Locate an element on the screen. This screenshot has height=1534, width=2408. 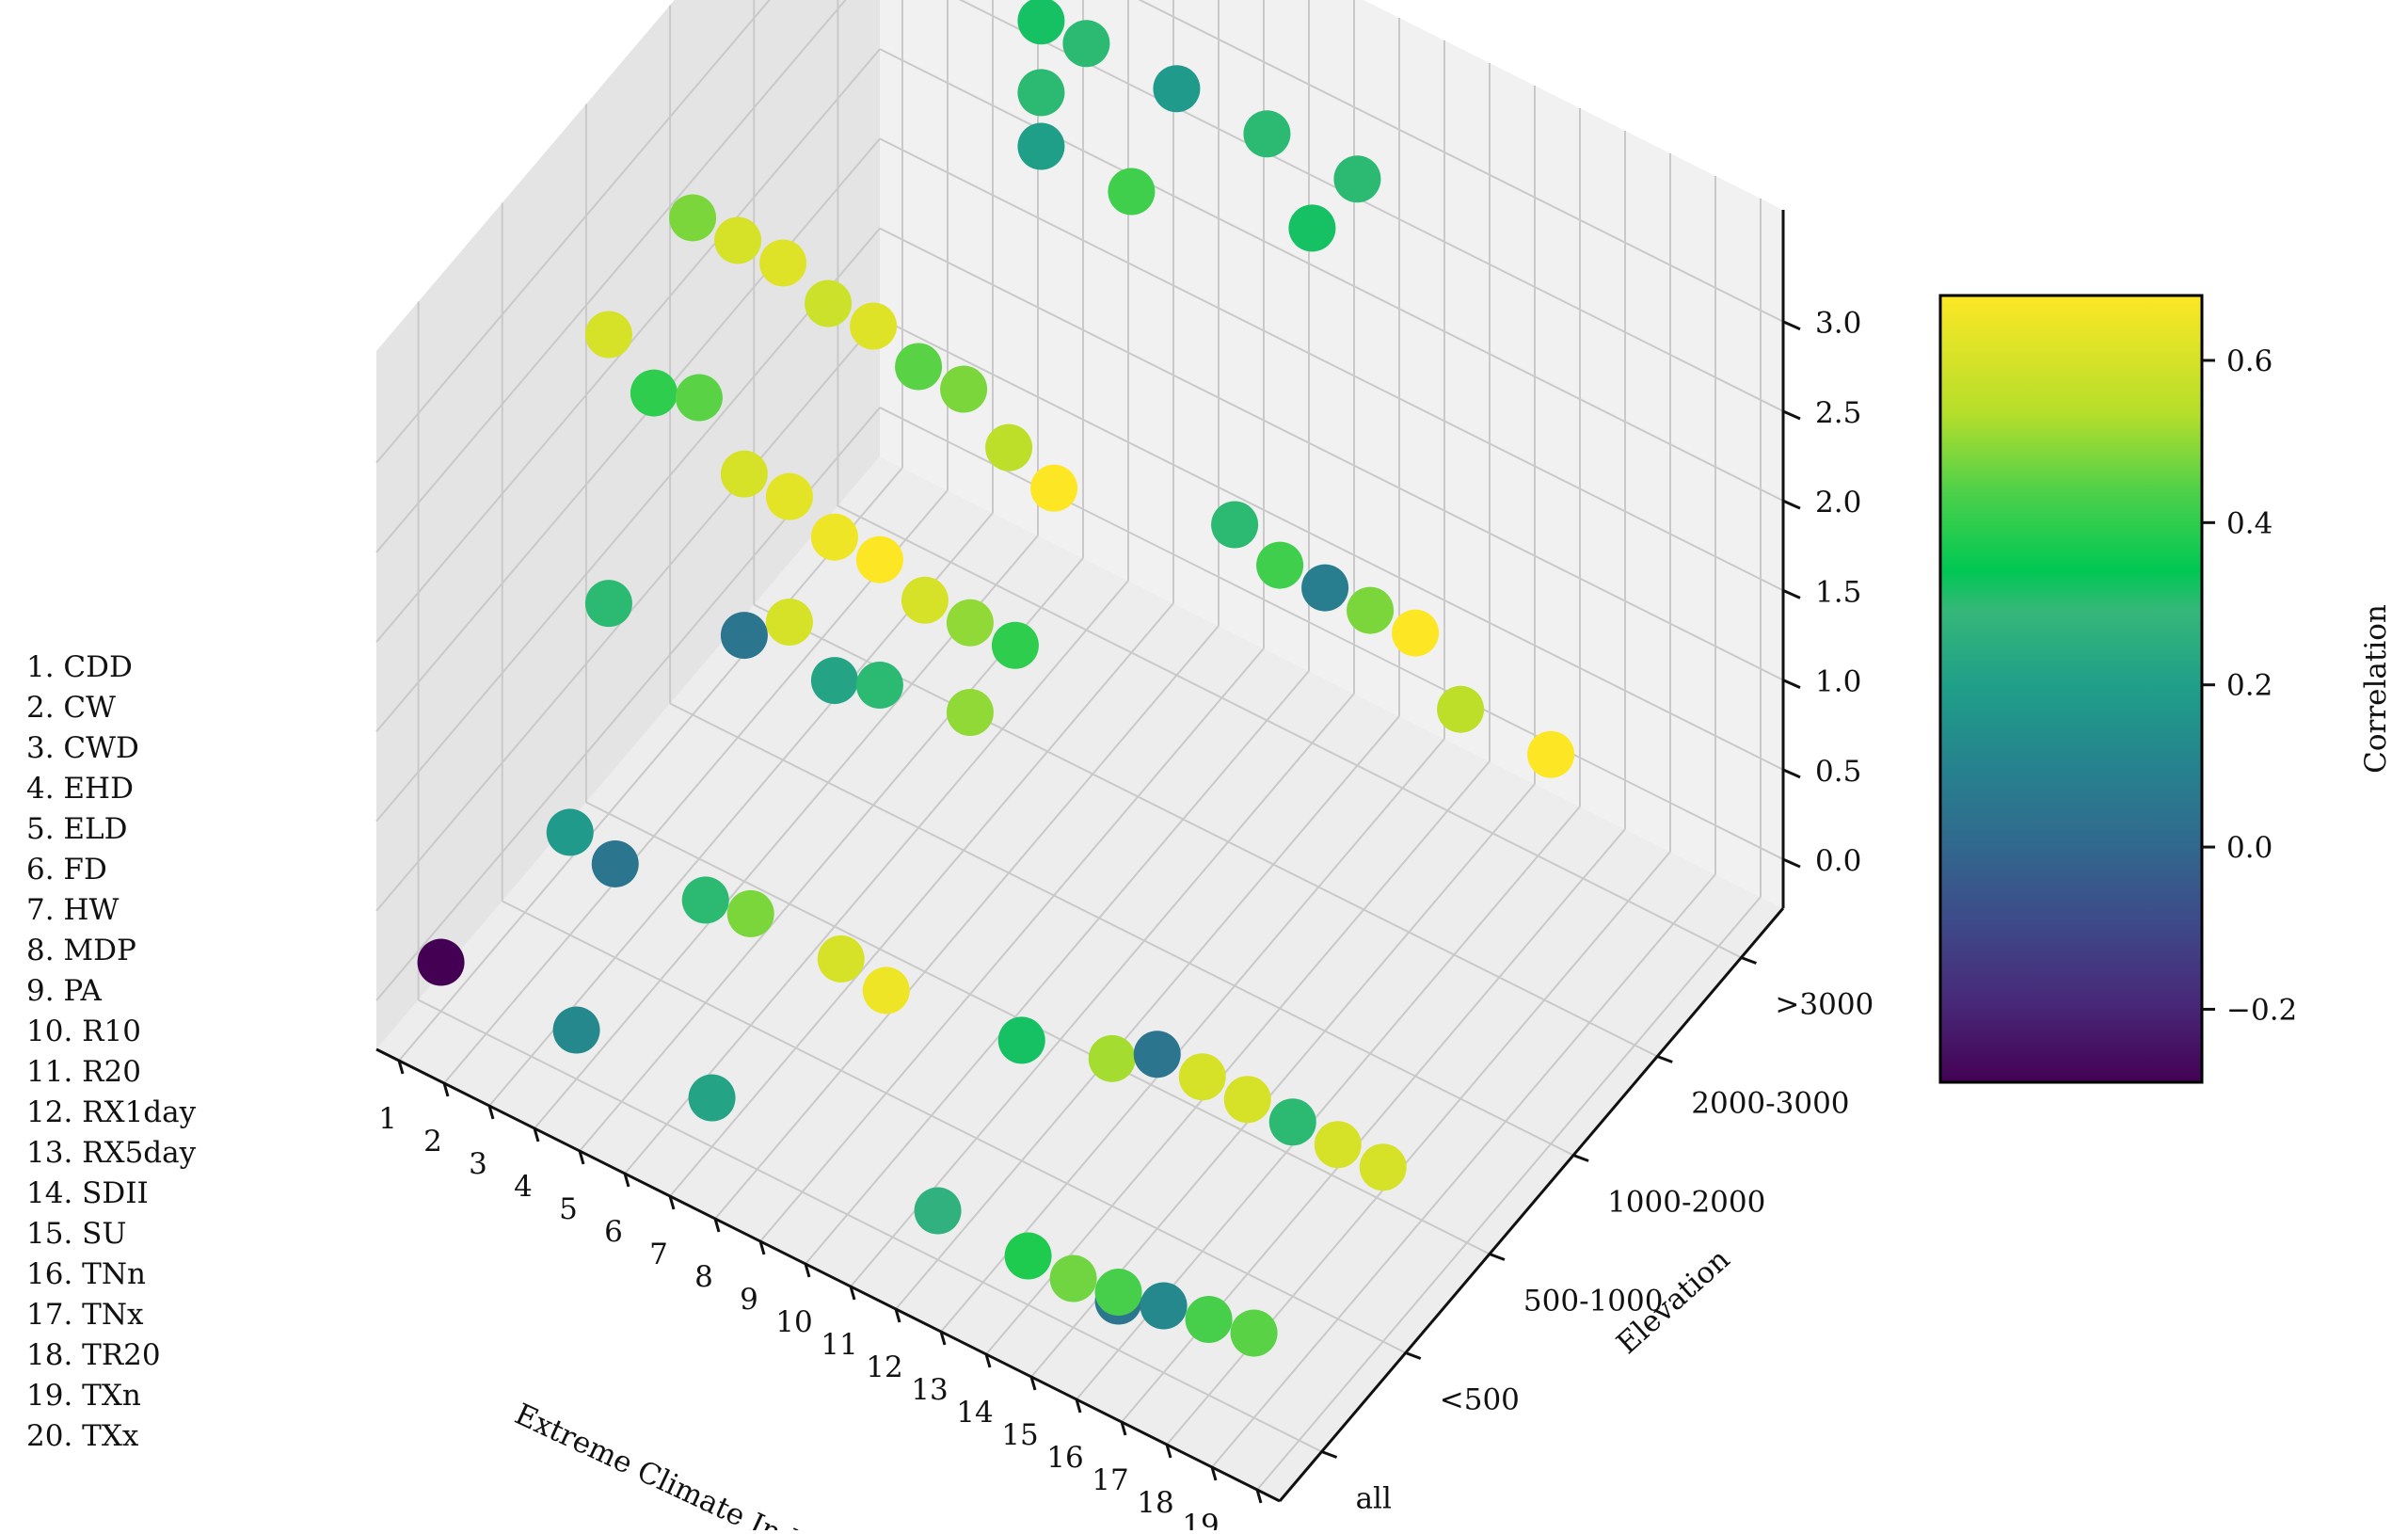
colorbar-label: Correlation is located at coordinates (2376, 689).